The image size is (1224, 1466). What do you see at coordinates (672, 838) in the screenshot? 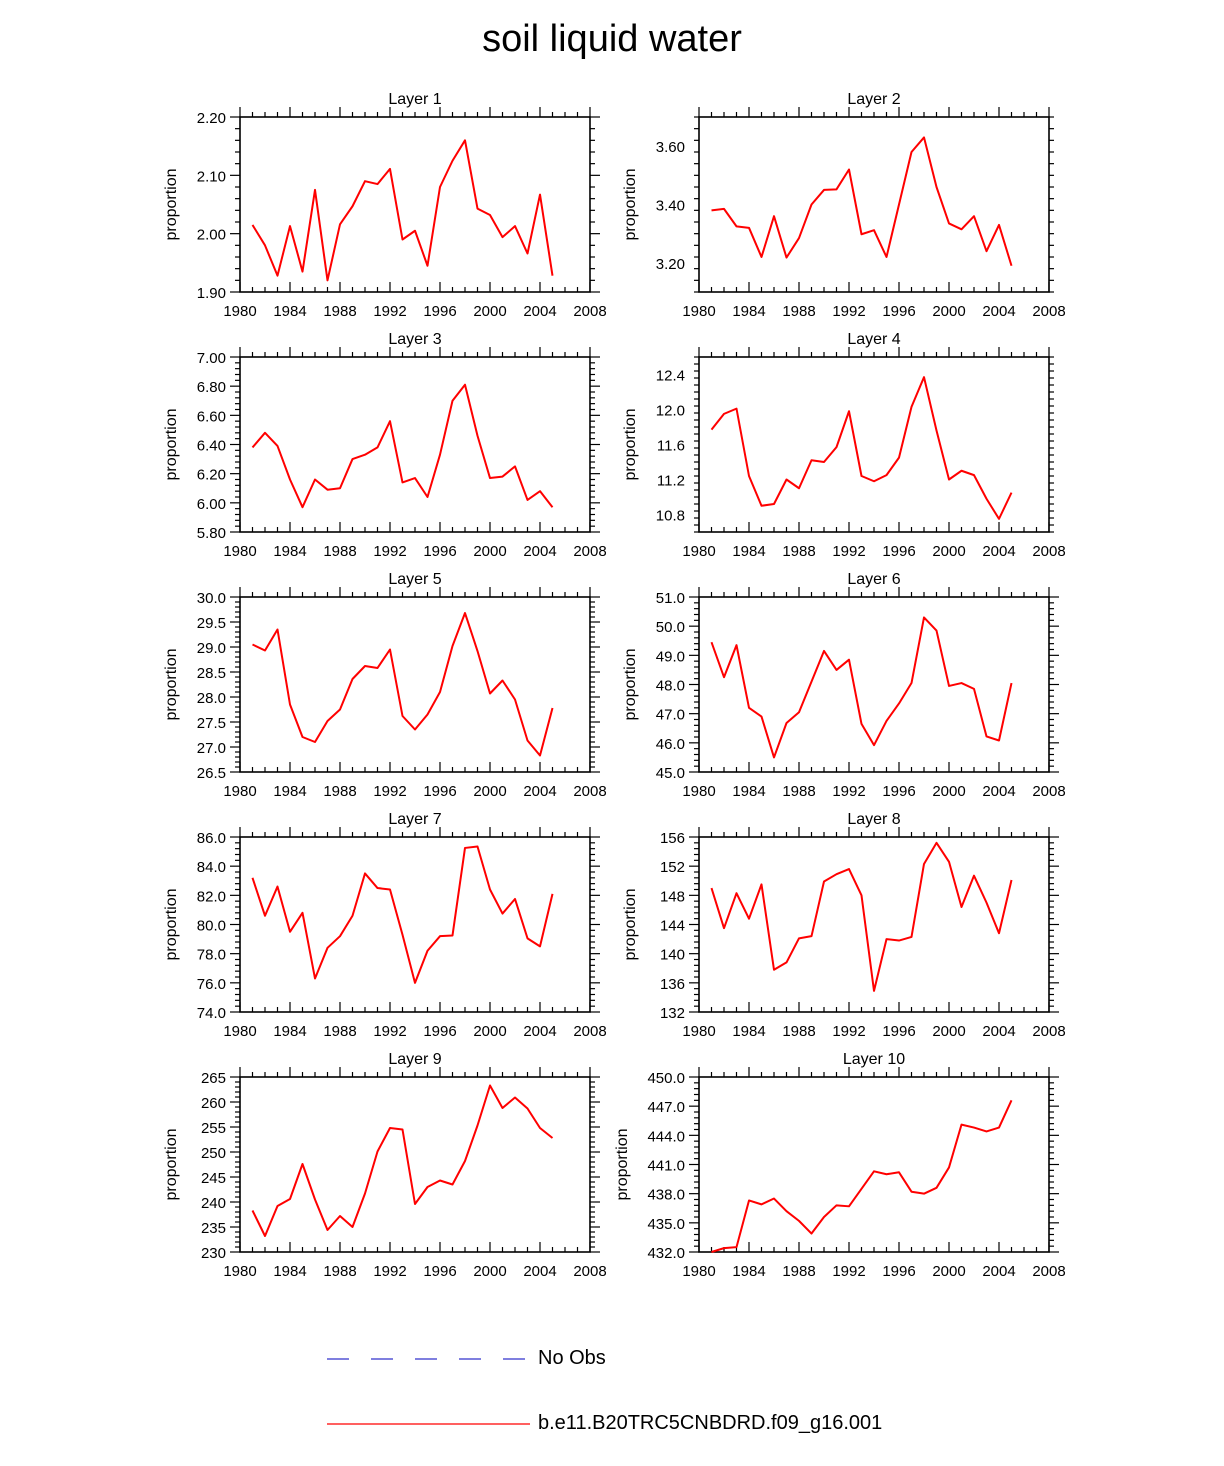
I see `y-tick-label: 156` at bounding box center [672, 838].